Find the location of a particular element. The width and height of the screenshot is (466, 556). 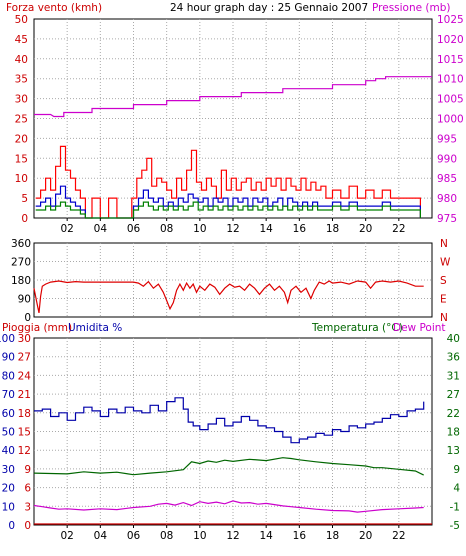

humidity-tick-label: 20 is located at coordinates (8, 489).